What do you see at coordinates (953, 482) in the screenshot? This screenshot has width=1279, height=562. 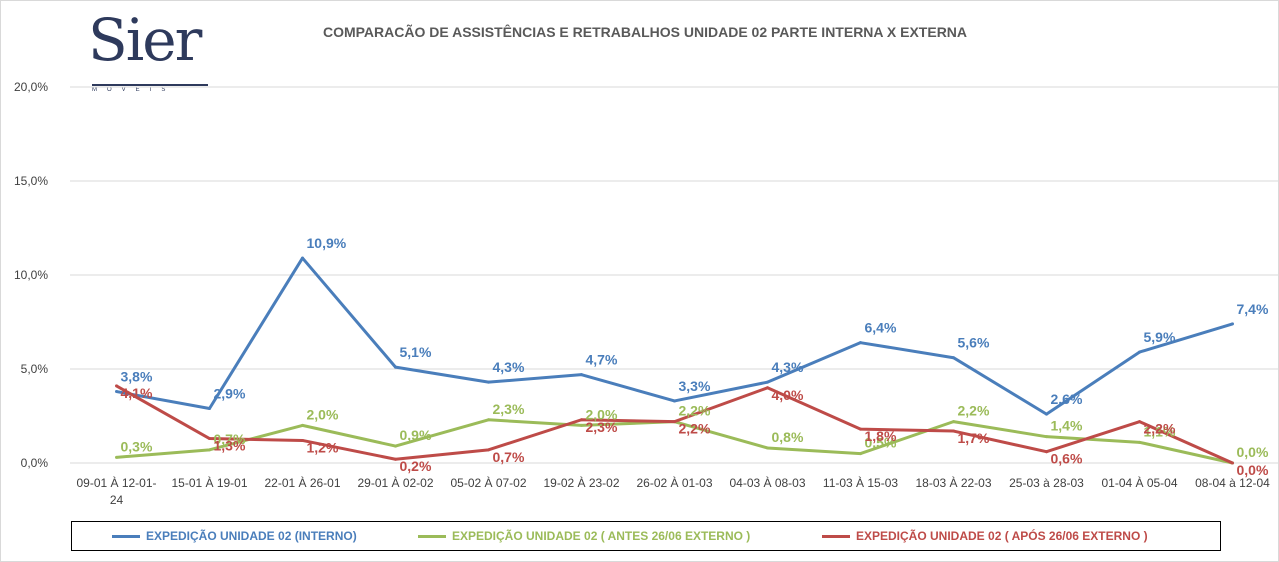 I see `x-tick-label: 18-03 À 22-03` at bounding box center [953, 482].